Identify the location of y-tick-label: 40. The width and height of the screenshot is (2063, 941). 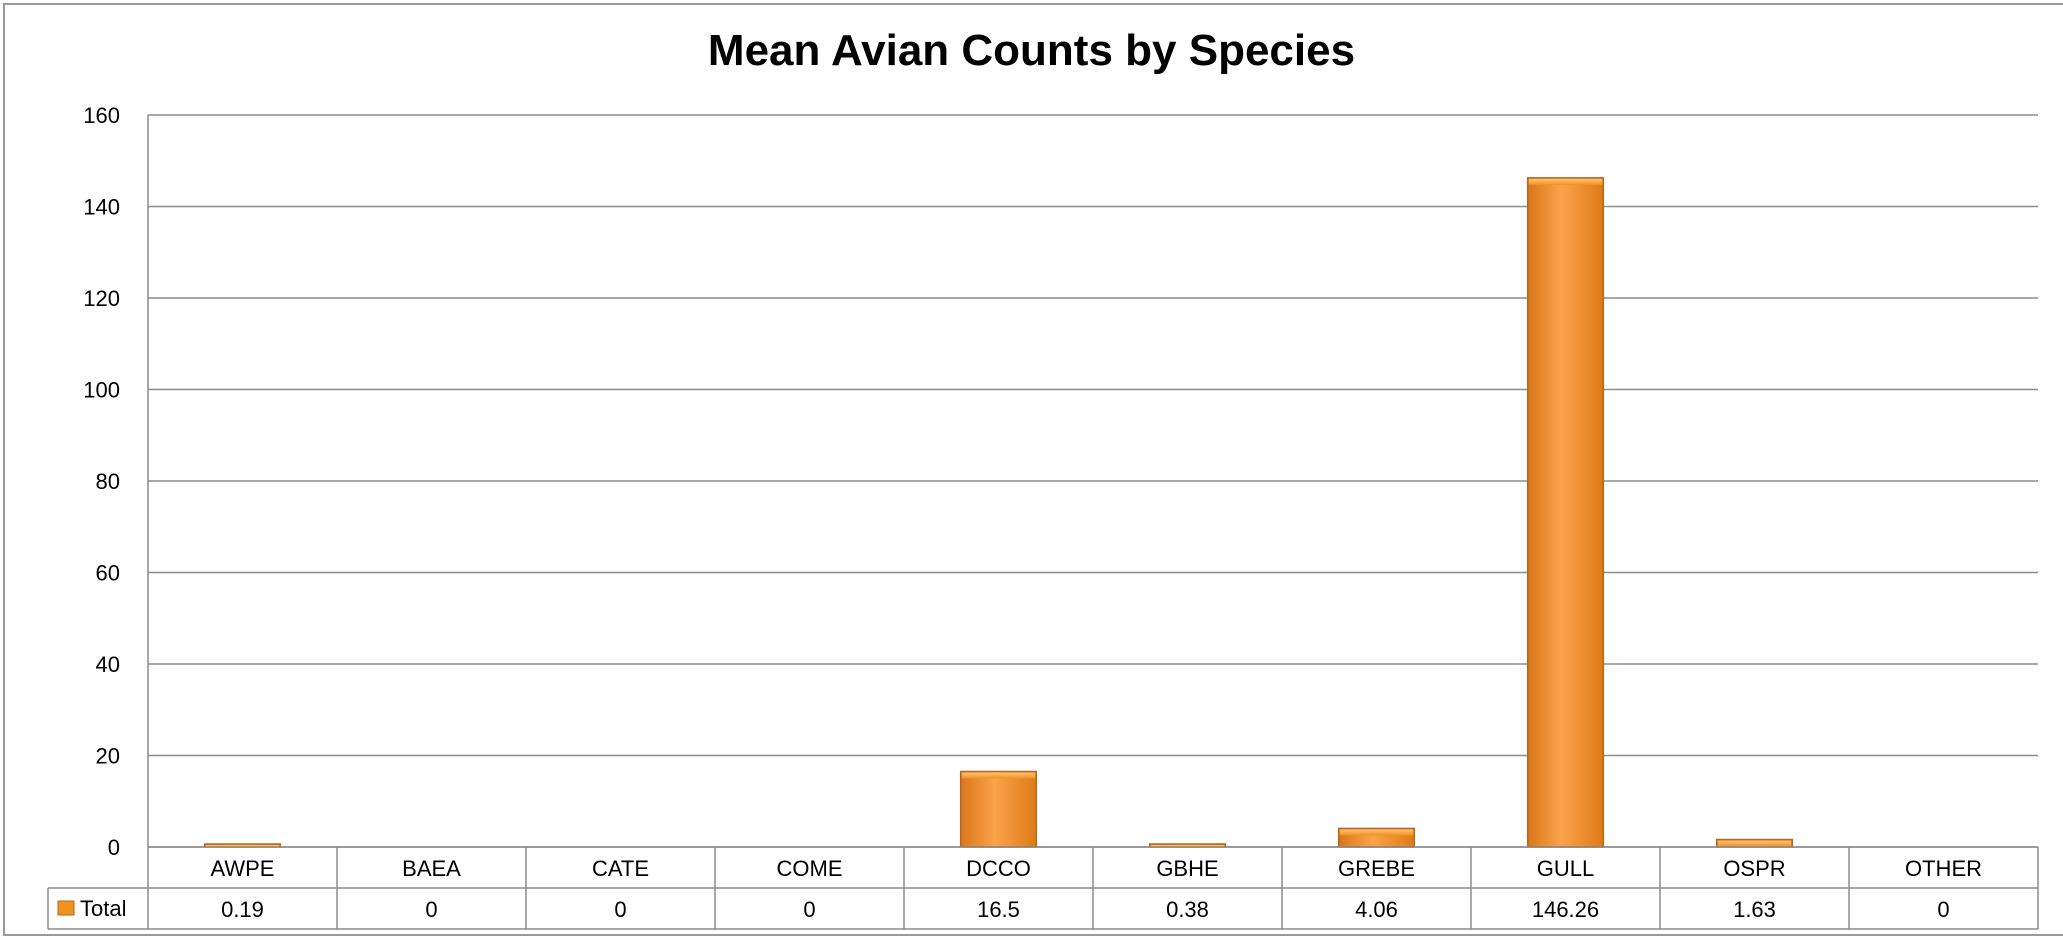
(108, 664).